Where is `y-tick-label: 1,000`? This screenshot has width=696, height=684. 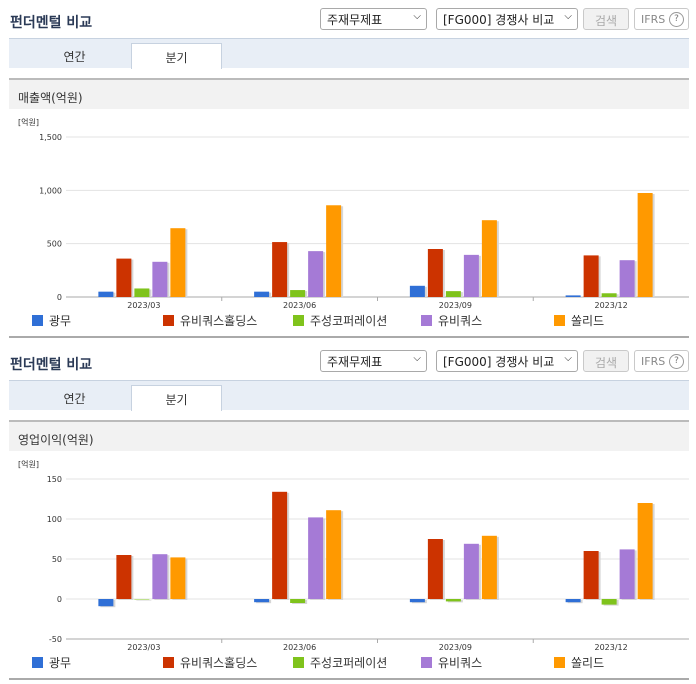 y-tick-label: 1,000 is located at coordinates (50, 190).